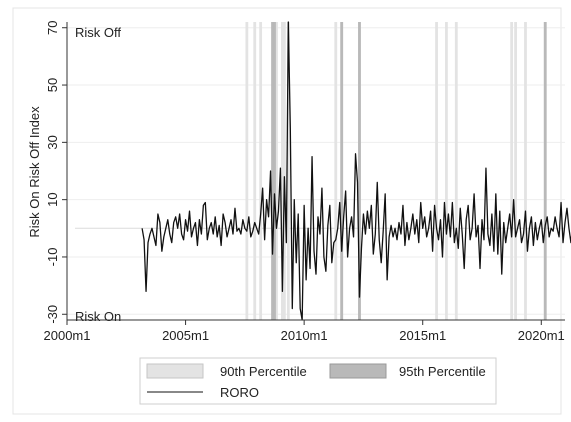  Describe the element at coordinates (34, 172) in the screenshot. I see `y-axis-title: Risk On Risk Off Index` at that location.